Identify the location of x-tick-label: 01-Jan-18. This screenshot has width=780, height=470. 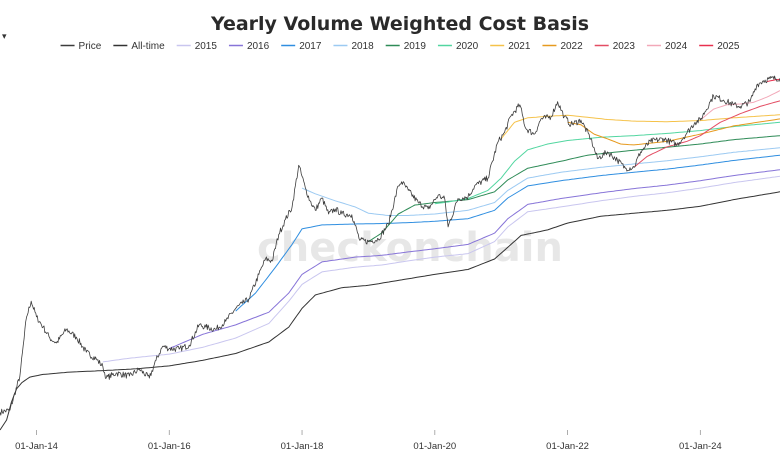
(302, 446).